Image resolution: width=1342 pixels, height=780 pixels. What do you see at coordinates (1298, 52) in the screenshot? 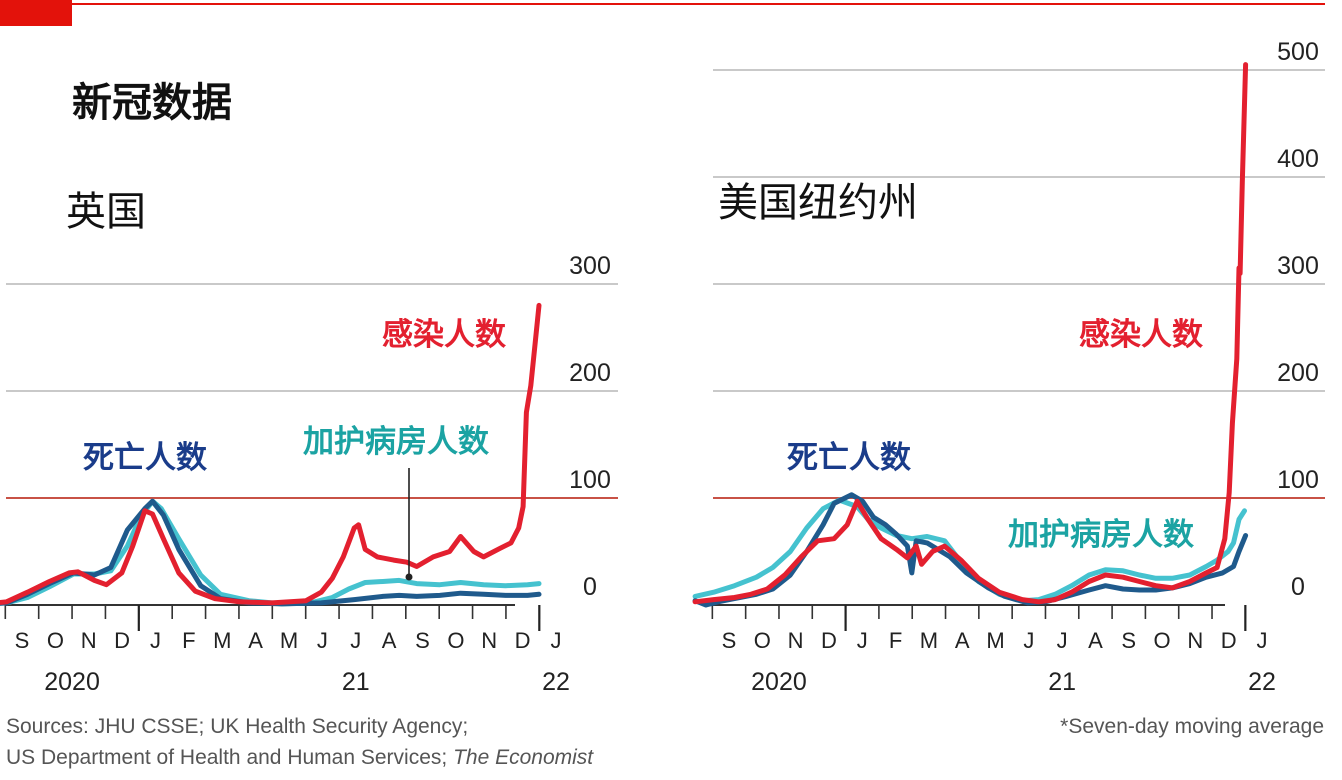
I see `y-tick-label: 500` at bounding box center [1298, 52].